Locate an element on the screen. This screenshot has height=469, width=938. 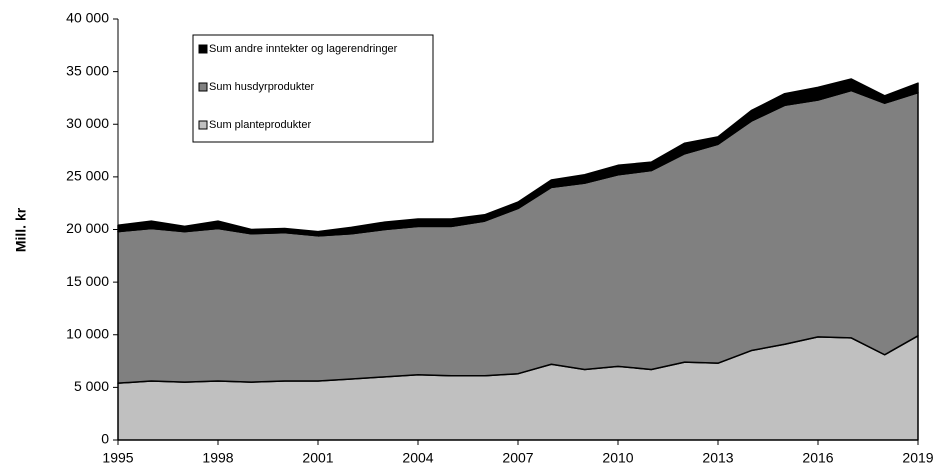
x-tick-label: 2016 is located at coordinates (817, 458).